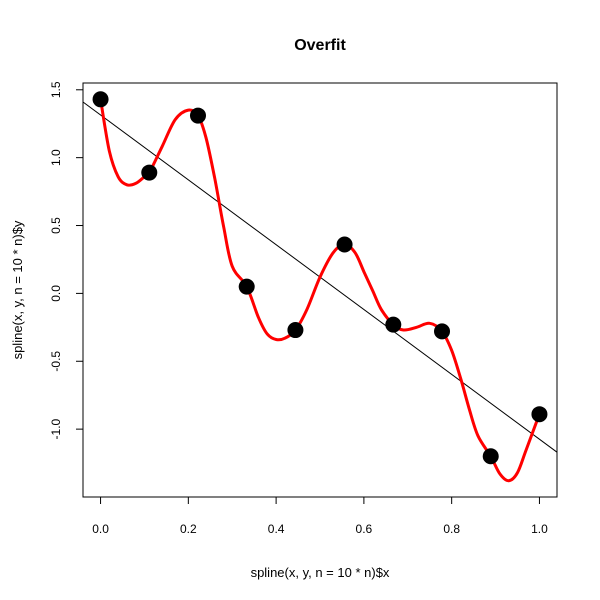  What do you see at coordinates (539, 529) in the screenshot?
I see `x-tick-label: 1.0` at bounding box center [539, 529].